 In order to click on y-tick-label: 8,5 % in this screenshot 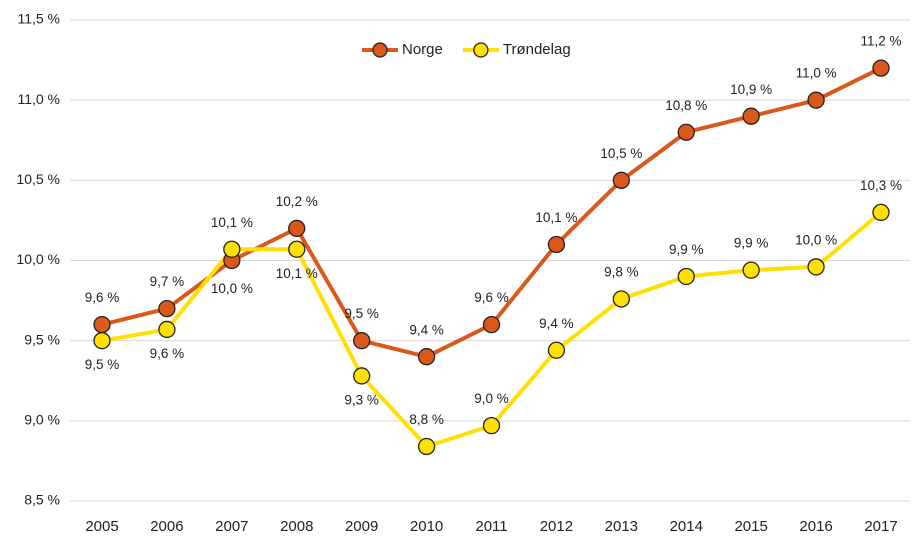, I will do `click(42, 500)`.